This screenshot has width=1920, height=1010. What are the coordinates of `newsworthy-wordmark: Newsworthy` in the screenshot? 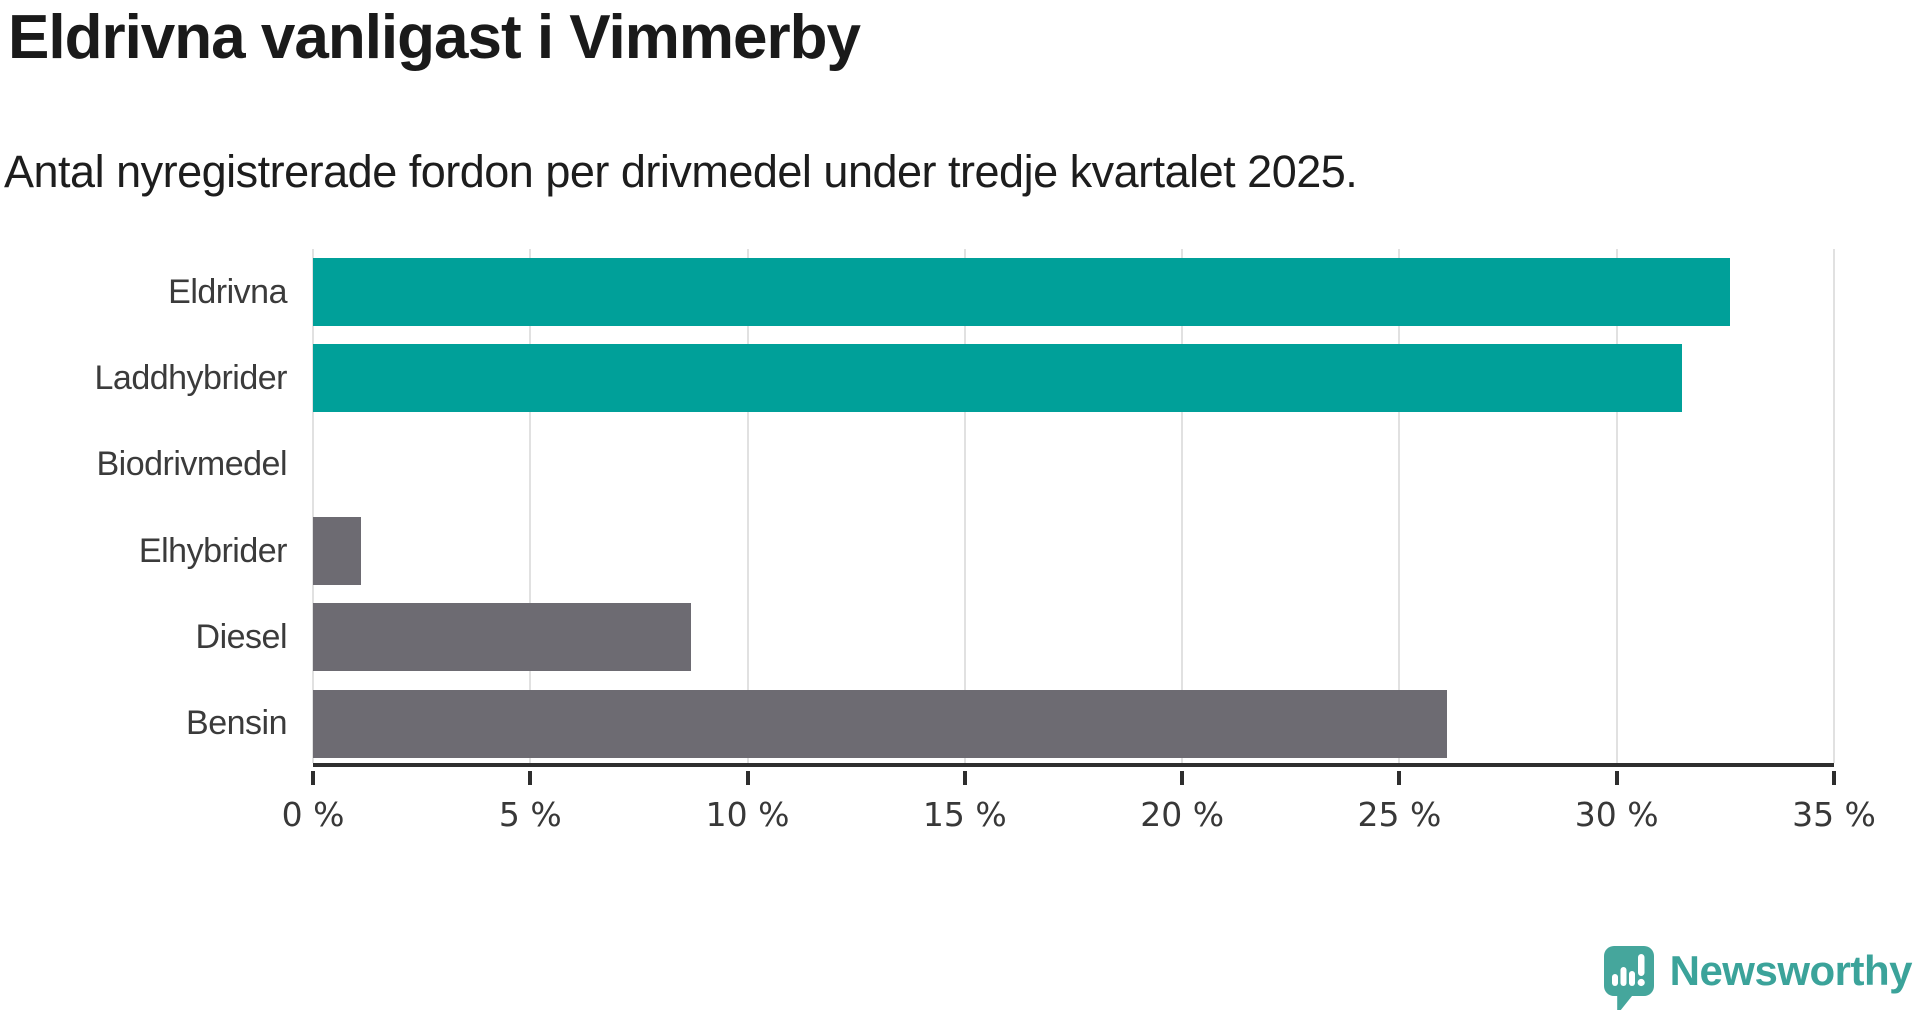 It's located at (1791, 970).